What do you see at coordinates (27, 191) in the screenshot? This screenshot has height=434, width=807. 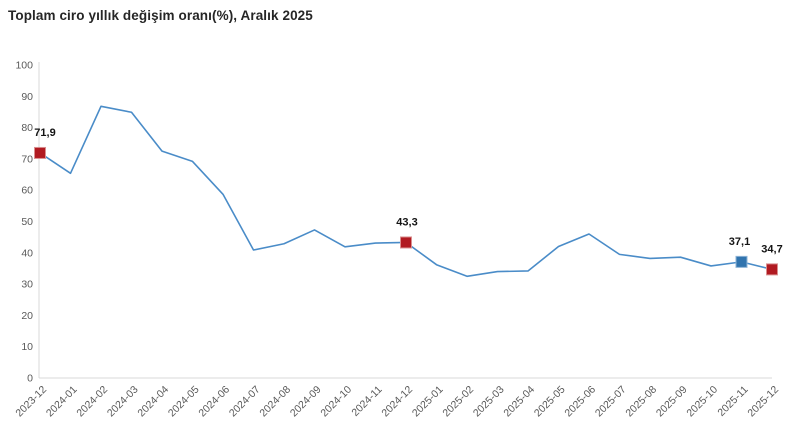 I see `y-tick-label: 60` at bounding box center [27, 191].